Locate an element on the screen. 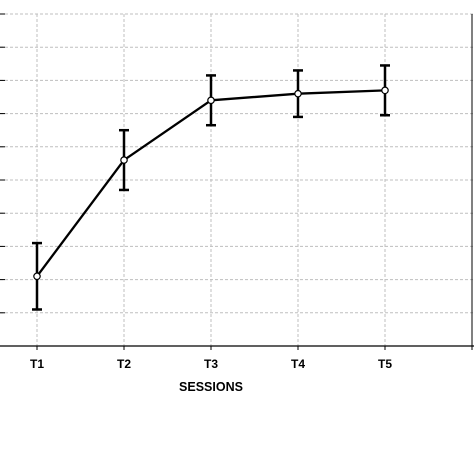 This screenshot has height=474, width=474. x-tick-label-T5: T5 is located at coordinates (385, 364).